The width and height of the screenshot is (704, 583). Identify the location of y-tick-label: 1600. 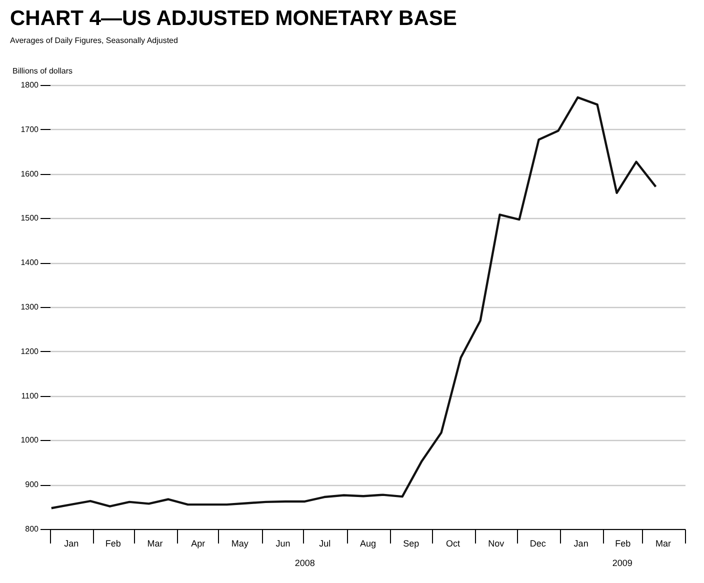
(30, 173).